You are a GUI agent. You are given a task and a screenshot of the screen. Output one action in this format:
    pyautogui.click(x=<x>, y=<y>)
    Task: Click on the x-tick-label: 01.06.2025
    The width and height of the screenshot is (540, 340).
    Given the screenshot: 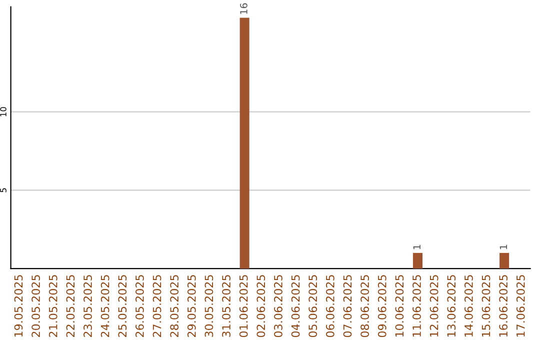 What is the action you would take?
    pyautogui.click(x=243, y=306)
    